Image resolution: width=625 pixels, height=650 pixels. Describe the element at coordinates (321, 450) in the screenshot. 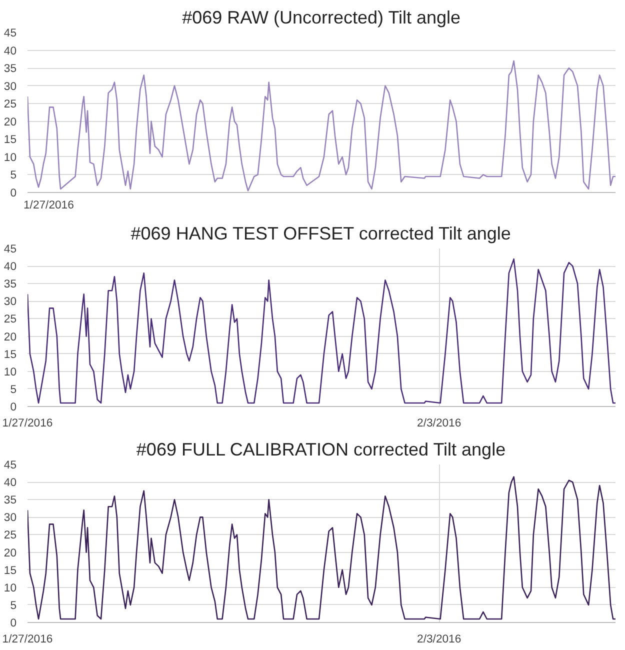

I see `chart-title: #069 FULL CALIBRATION corrected Tilt angle` at that location.